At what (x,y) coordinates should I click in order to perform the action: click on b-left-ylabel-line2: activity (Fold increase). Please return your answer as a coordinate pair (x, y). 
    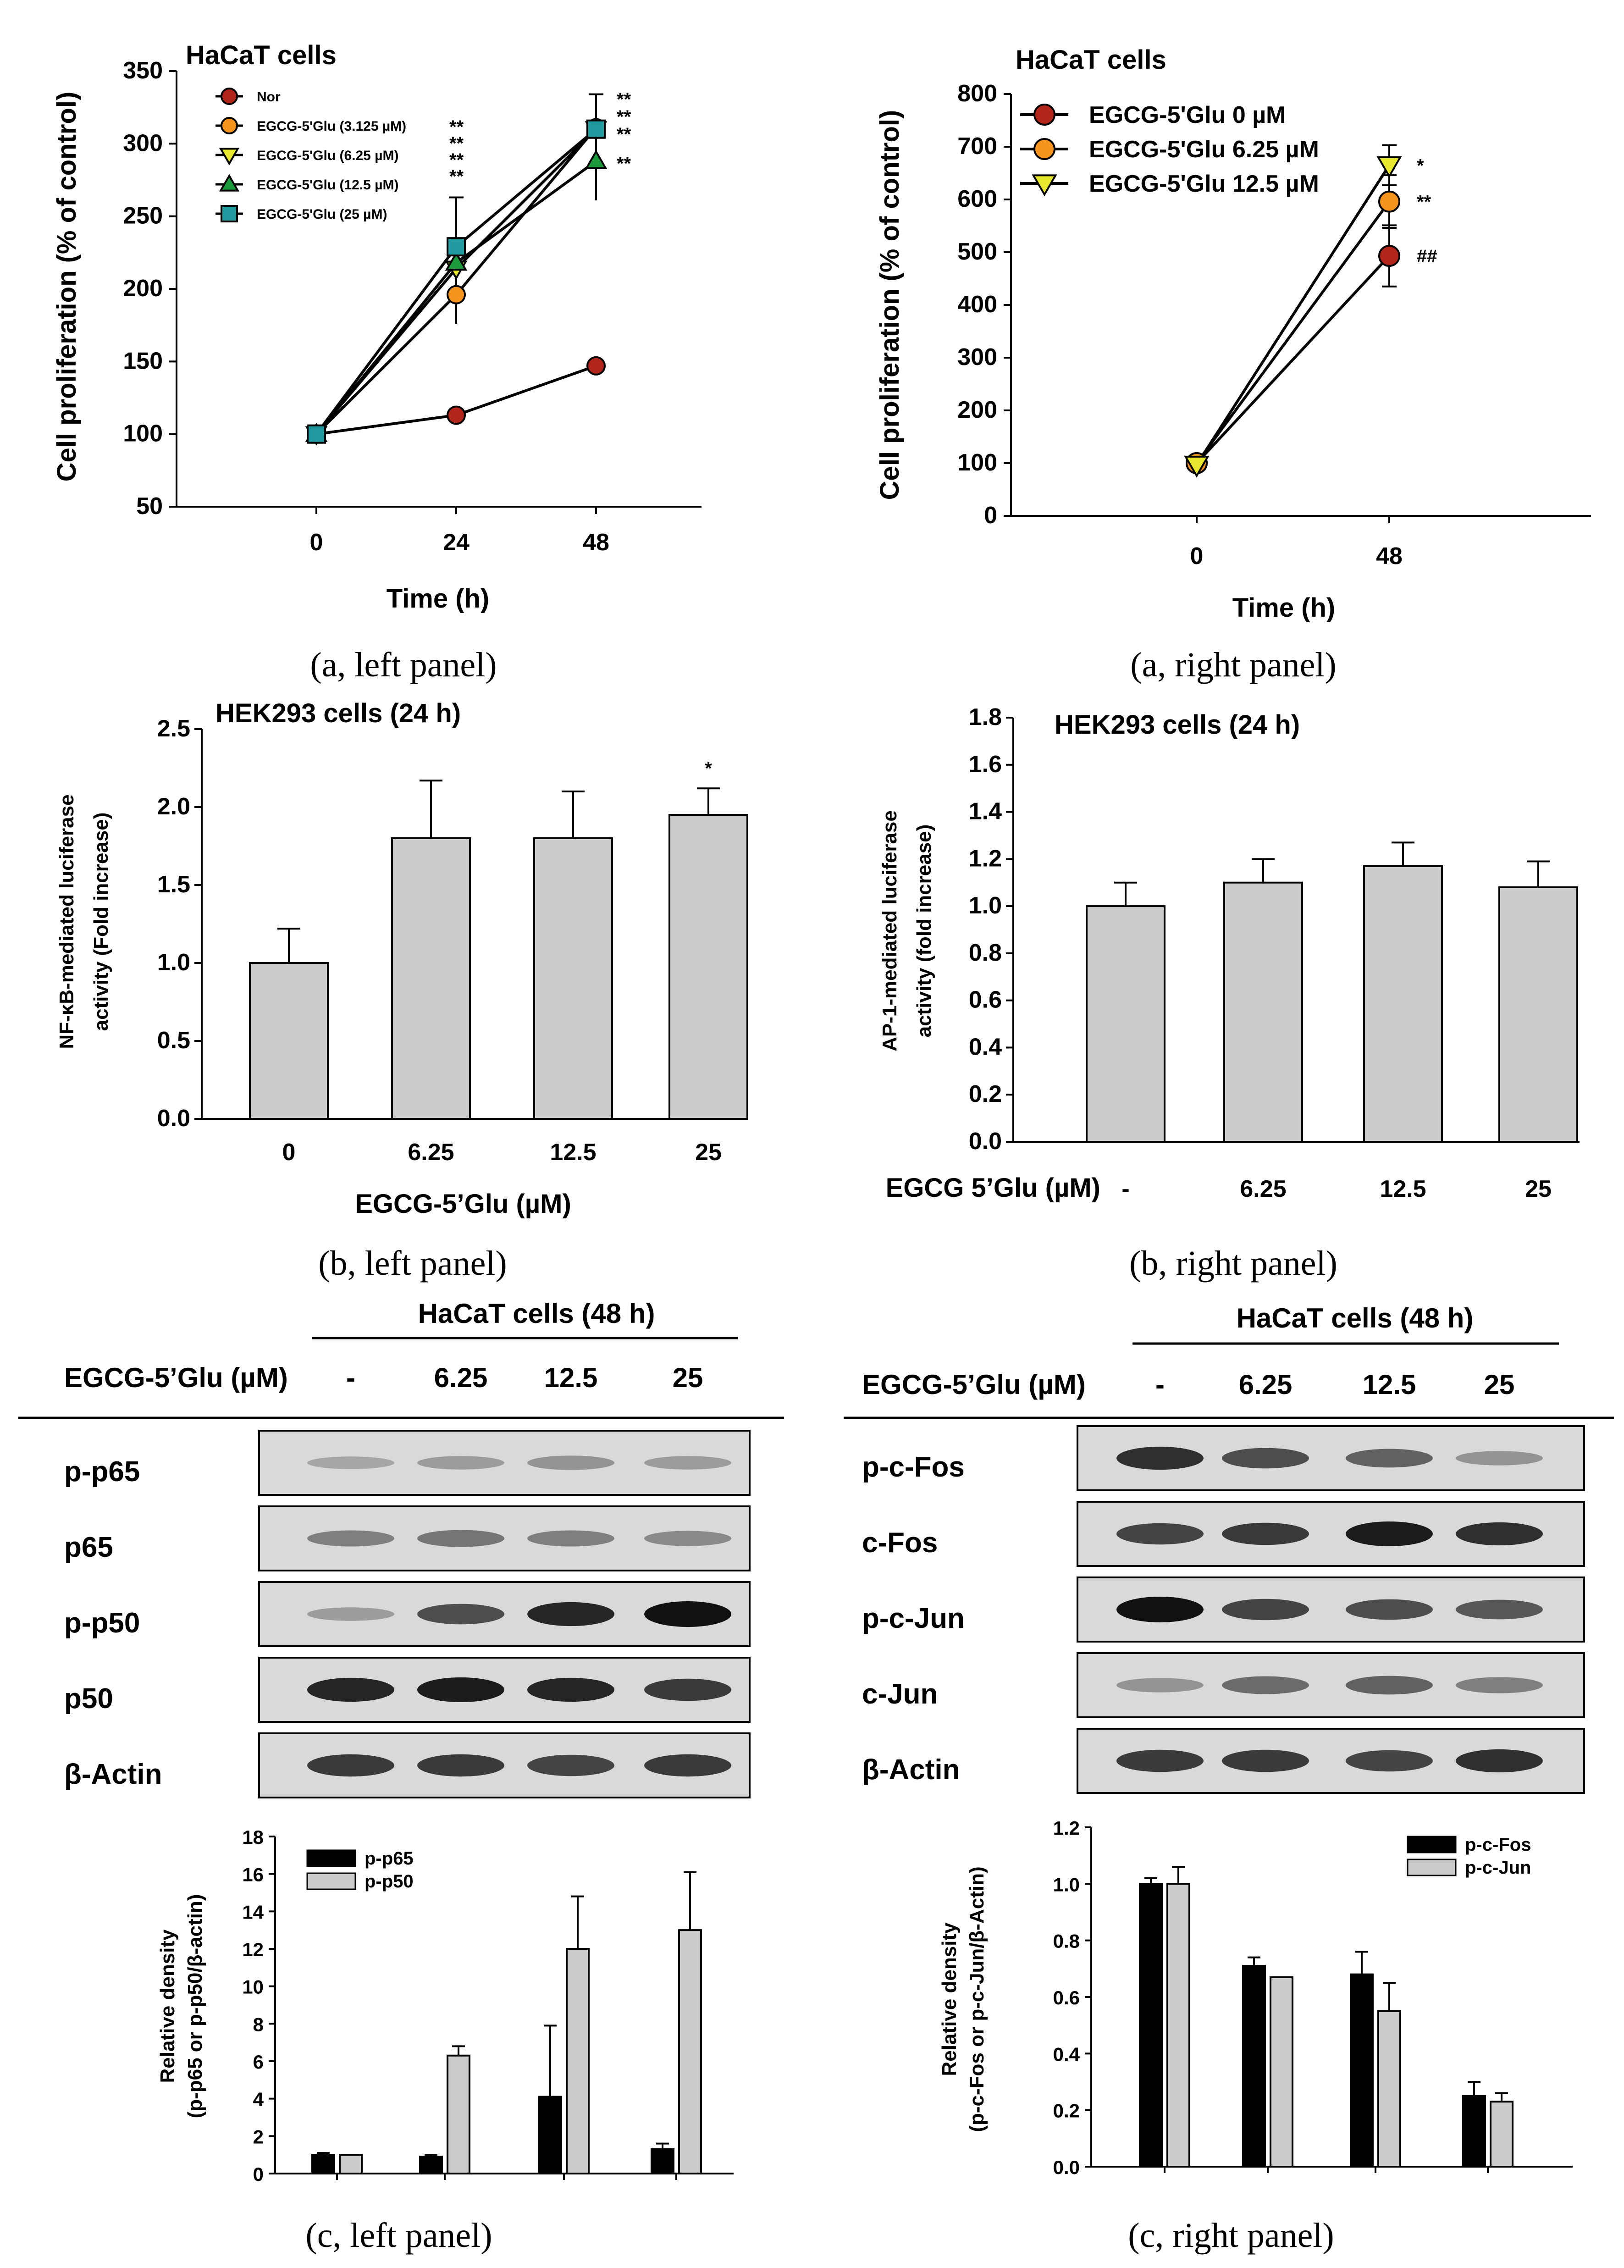
    Looking at the image, I should click on (101, 922).